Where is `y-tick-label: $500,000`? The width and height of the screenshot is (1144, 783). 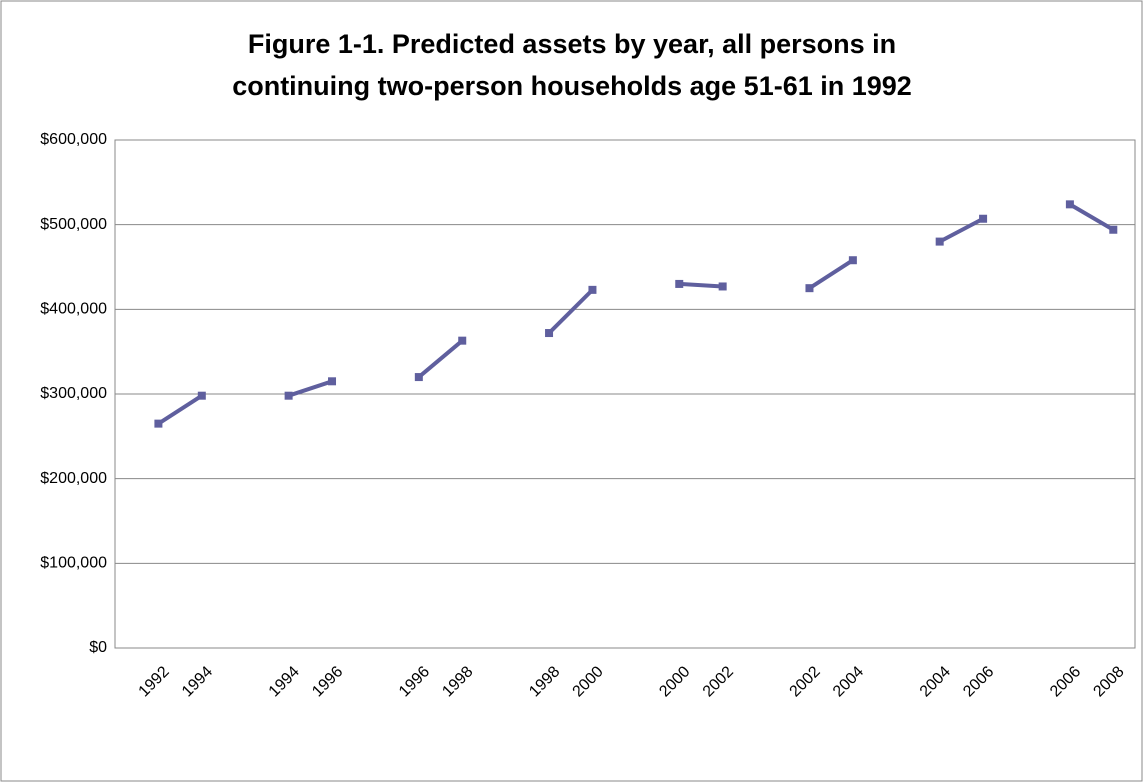
y-tick-label: $500,000 is located at coordinates (73, 224).